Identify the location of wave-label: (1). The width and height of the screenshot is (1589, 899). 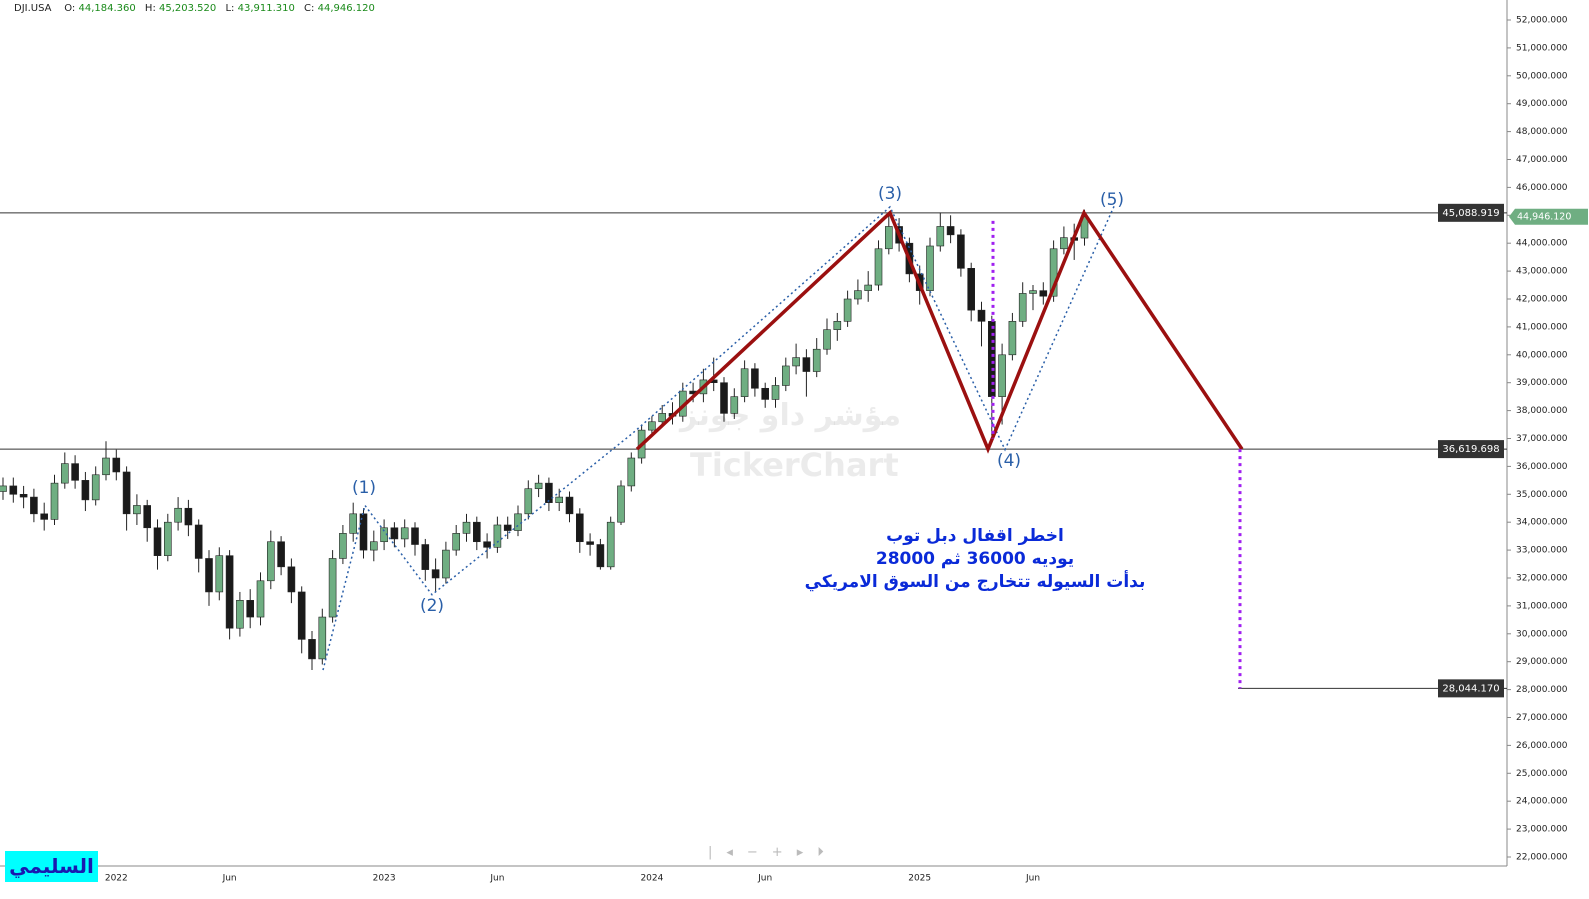
(364, 488).